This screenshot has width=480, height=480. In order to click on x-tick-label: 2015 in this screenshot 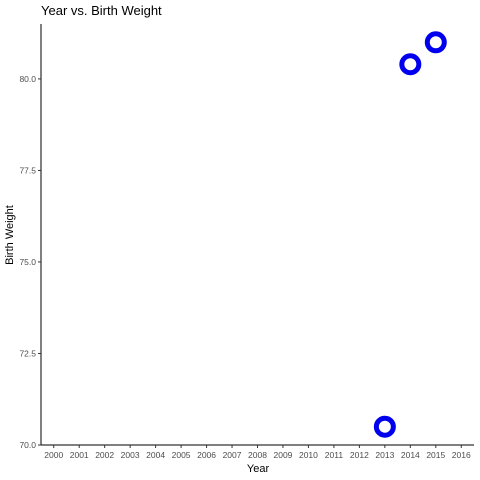, I will do `click(435, 455)`.